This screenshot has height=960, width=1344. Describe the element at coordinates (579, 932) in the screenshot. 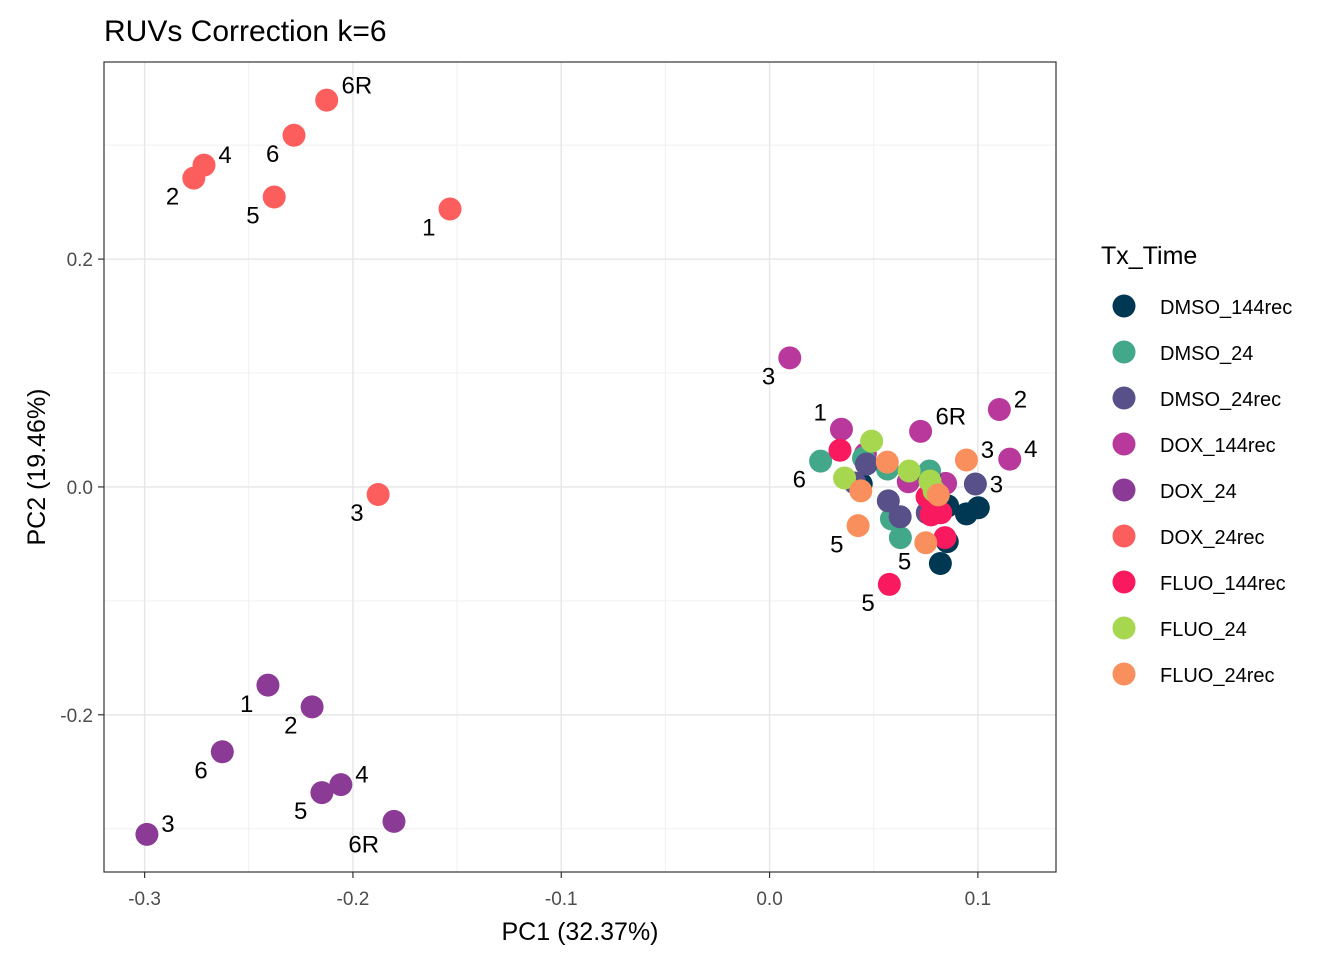

I see `x-axis-title: PC1 (32.37%)` at that location.